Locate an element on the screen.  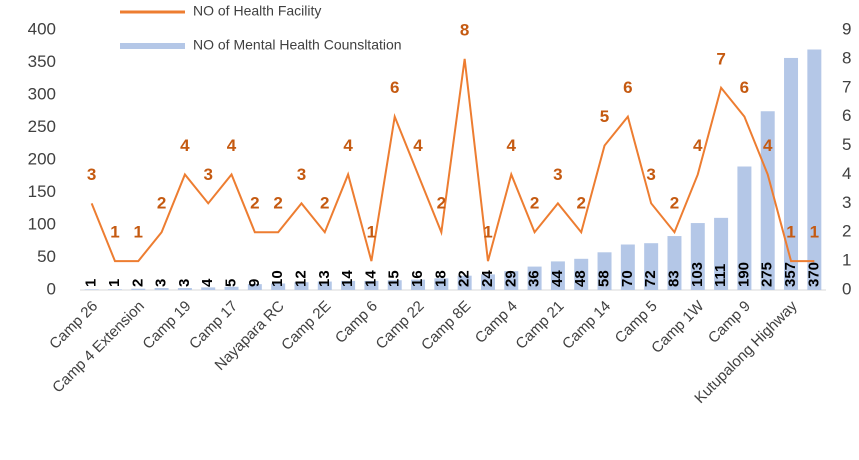
y2-tick-label: 1 is located at coordinates (846, 260).